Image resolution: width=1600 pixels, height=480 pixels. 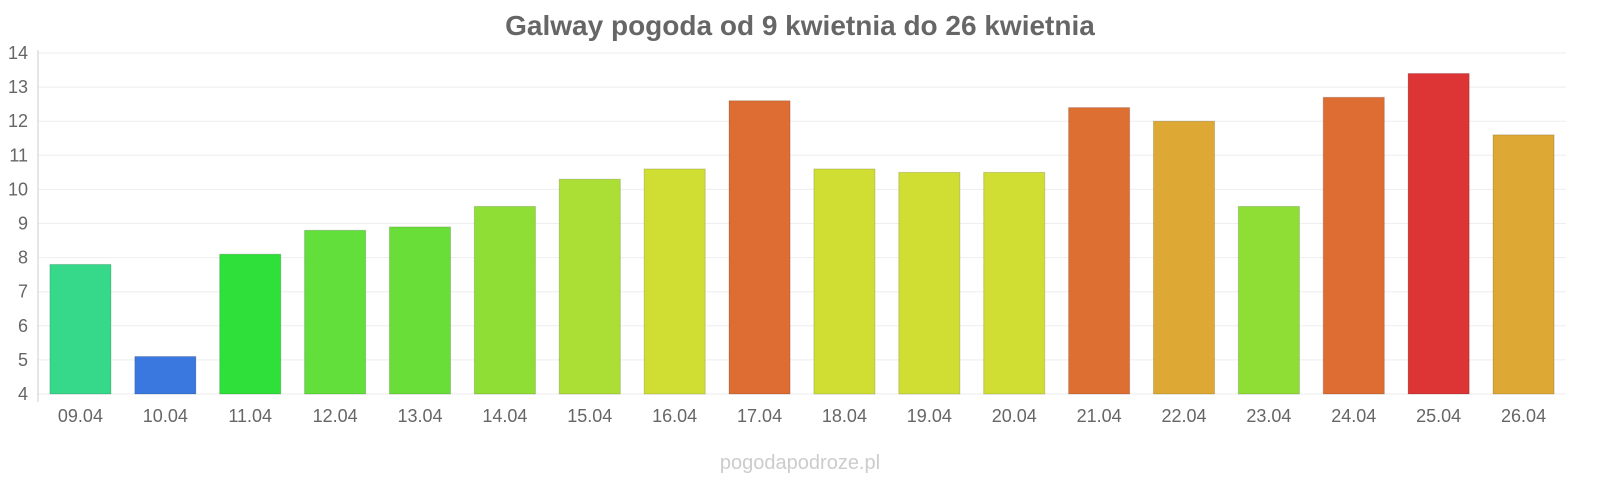 What do you see at coordinates (1183, 416) in the screenshot?
I see `x-tick-label: 22.04` at bounding box center [1183, 416].